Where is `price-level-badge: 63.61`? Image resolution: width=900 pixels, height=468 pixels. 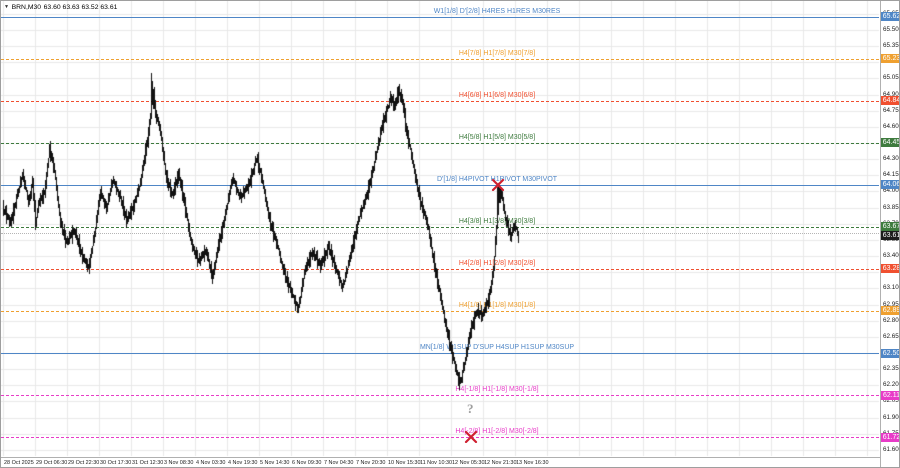 price-level-badge: 63.61 is located at coordinates (890, 235).